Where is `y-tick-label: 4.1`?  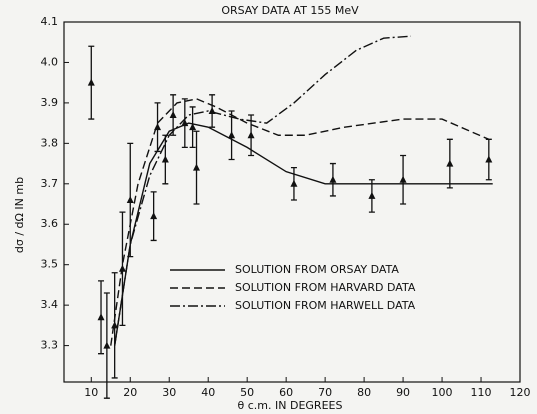
y-tick-label: 4.1 is located at coordinates (50, 21).